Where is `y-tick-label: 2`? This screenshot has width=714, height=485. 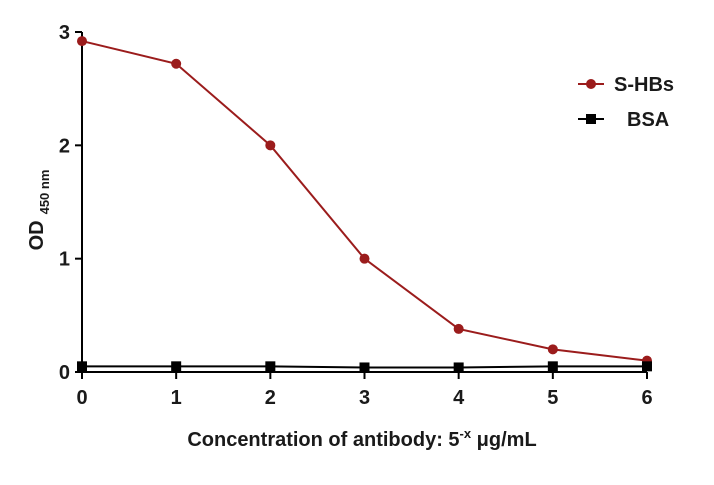
y-tick-label: 2 is located at coordinates (64, 146).